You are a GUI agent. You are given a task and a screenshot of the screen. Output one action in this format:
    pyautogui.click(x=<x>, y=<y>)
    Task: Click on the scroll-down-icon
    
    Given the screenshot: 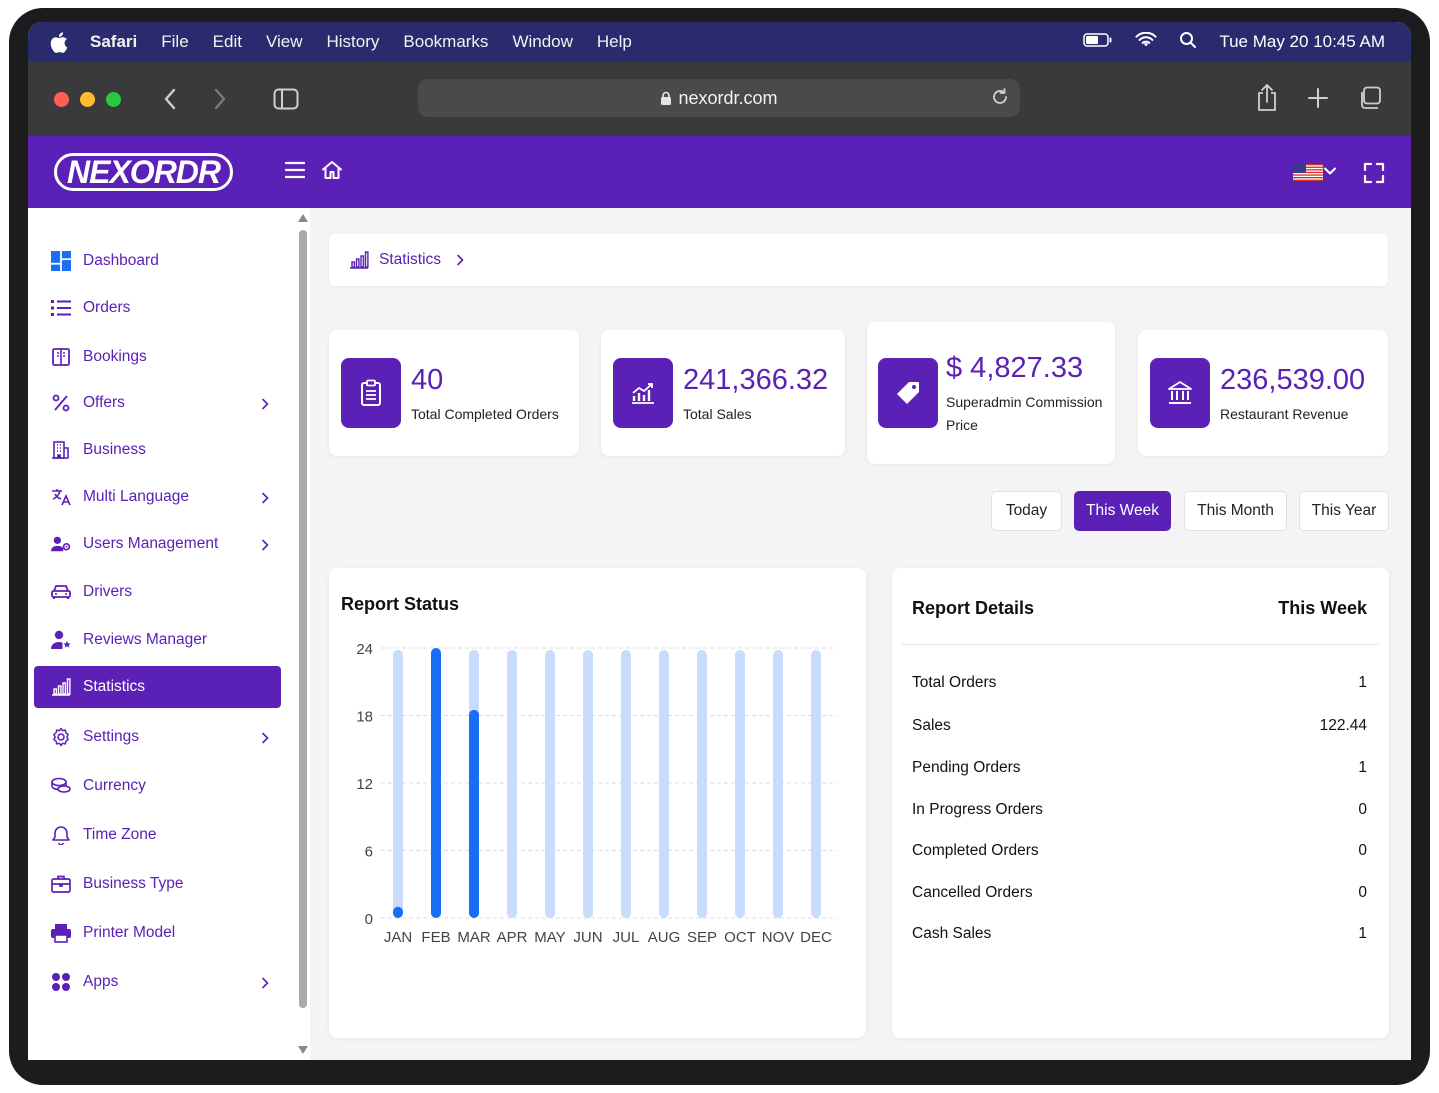 What is the action you would take?
    pyautogui.click(x=303, y=1050)
    